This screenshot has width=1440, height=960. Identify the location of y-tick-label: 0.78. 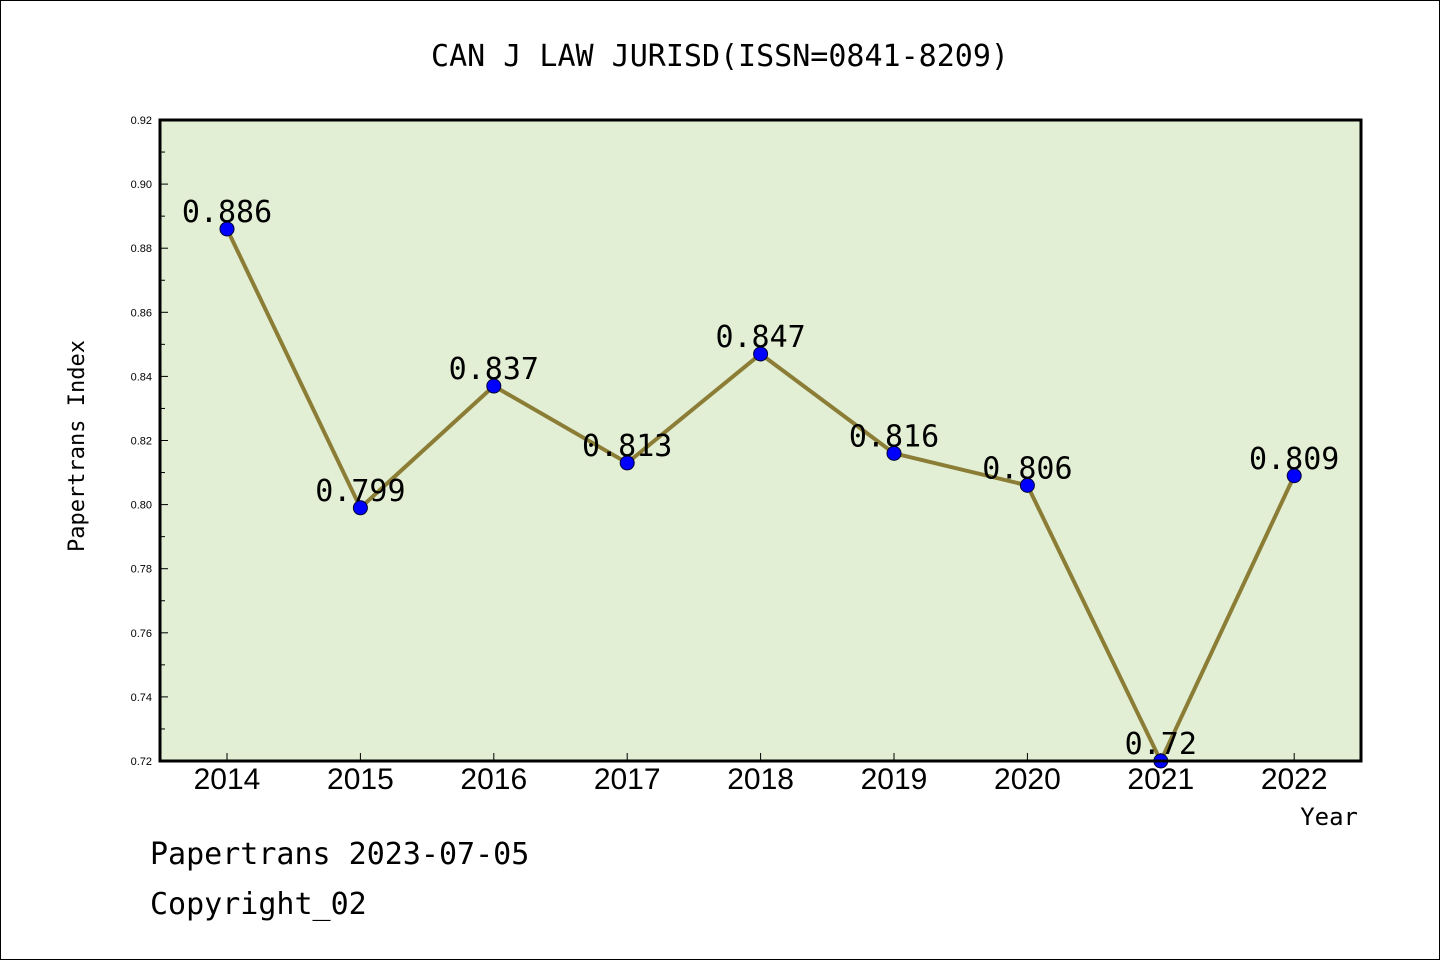
(141, 570).